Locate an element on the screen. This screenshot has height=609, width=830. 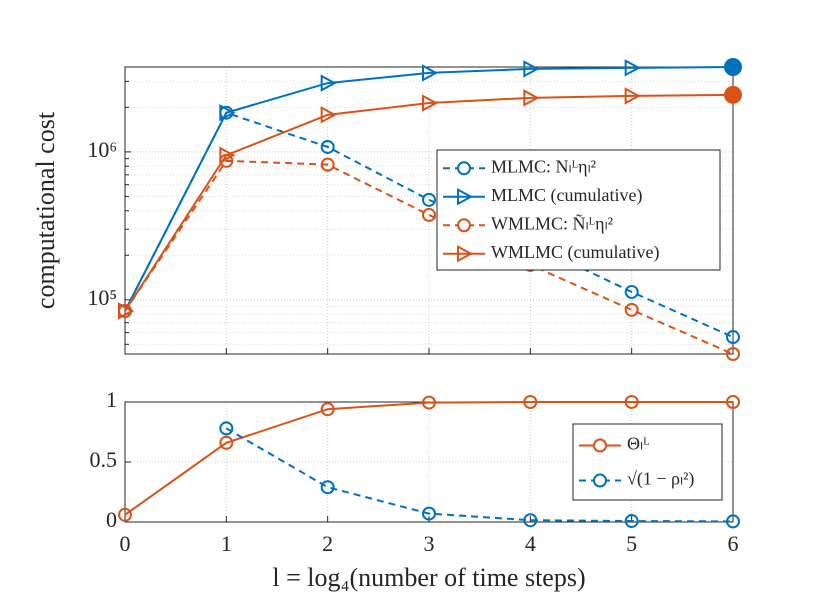
x-axis-label: l = log₄(number of time steps) is located at coordinates (428, 577).